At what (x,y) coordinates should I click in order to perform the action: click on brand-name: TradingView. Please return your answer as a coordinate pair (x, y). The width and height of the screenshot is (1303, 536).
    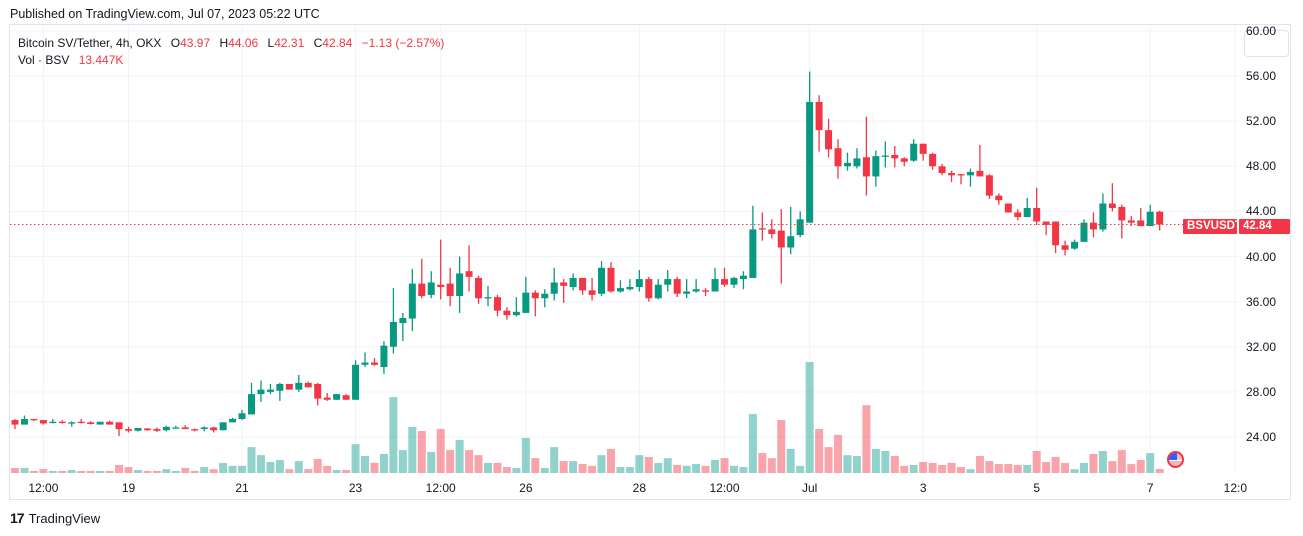
    Looking at the image, I should click on (64, 518).